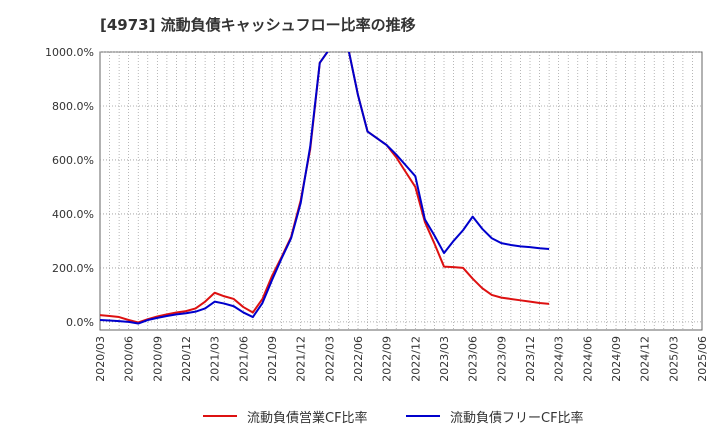 The width and height of the screenshot is (720, 440). What do you see at coordinates (220, 416) in the screenshot?
I see `legend-swatch-operating-cf` at bounding box center [220, 416].